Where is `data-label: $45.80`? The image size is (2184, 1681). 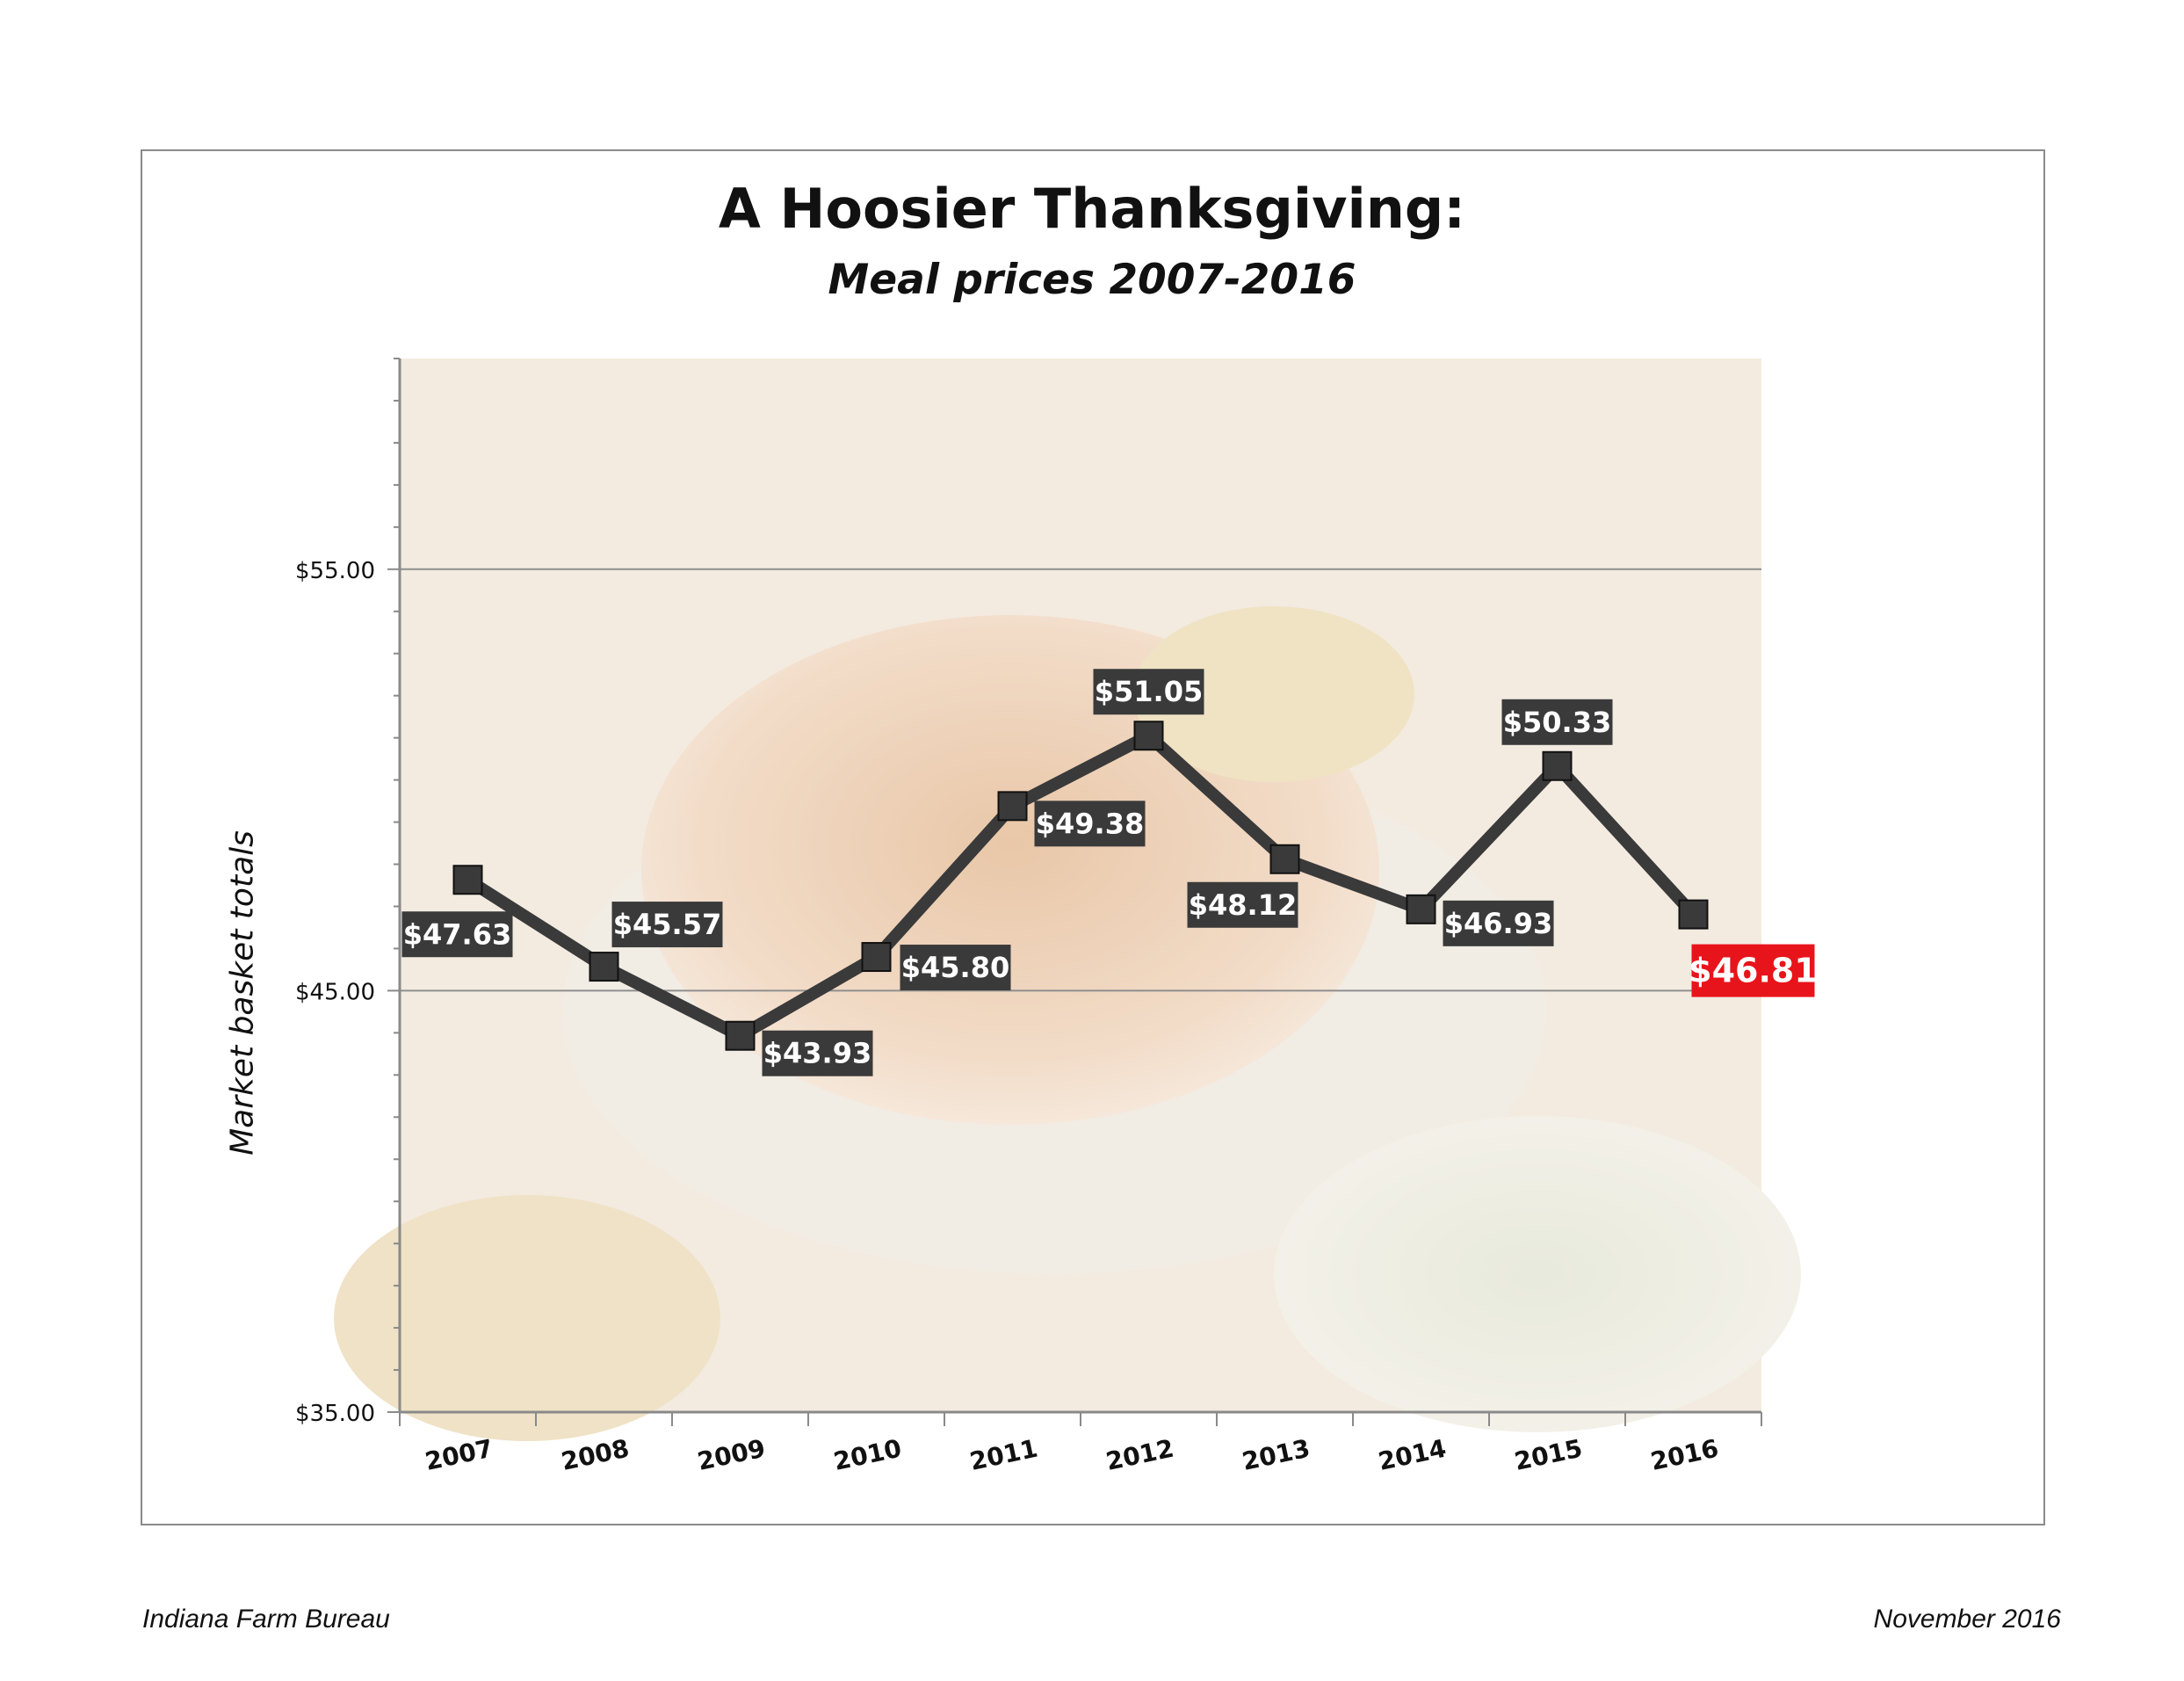
data-label: $45.80 is located at coordinates (955, 968).